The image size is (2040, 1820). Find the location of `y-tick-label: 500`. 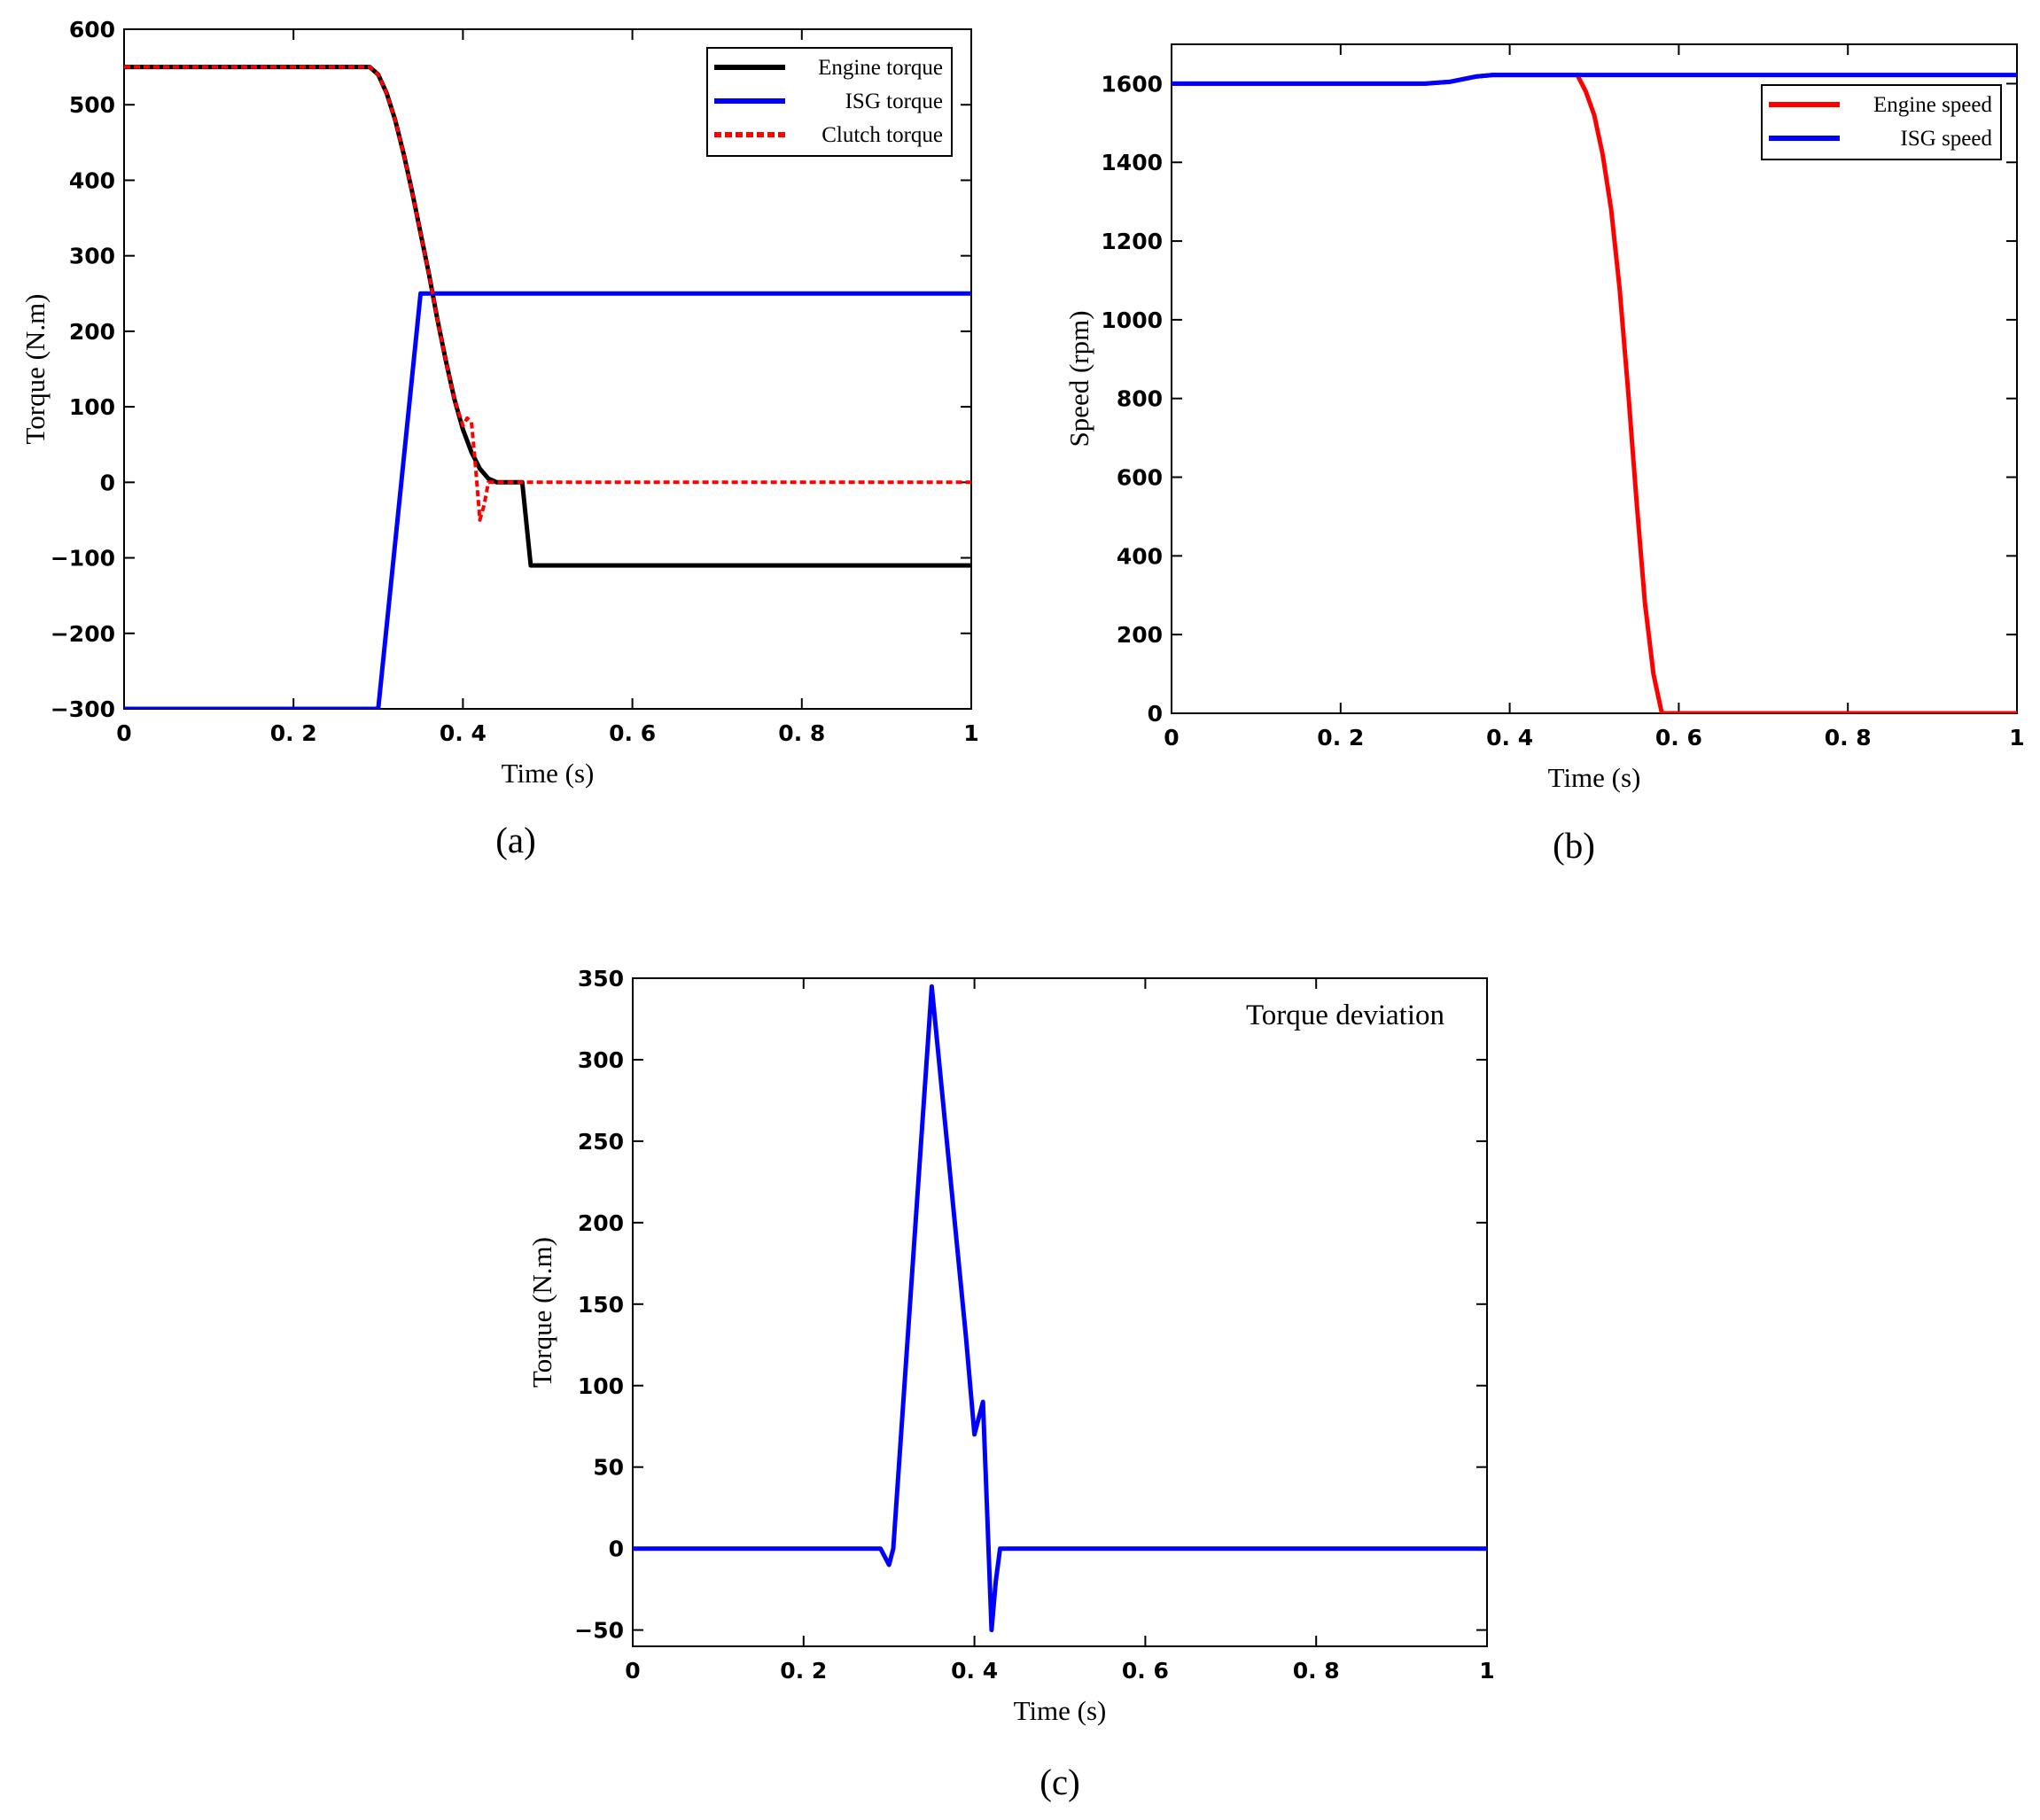

y-tick-label: 500 is located at coordinates (92, 105).